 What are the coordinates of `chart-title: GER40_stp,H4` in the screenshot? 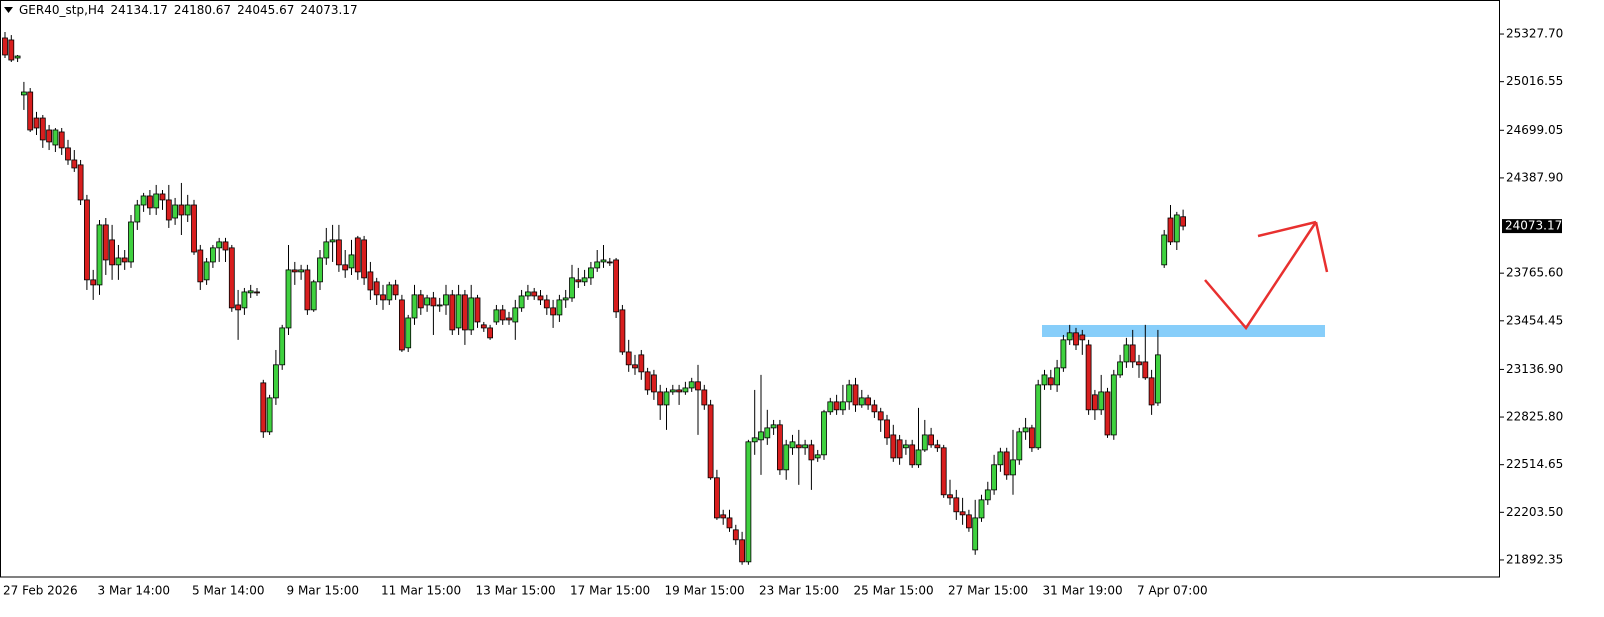 It's located at (62, 10).